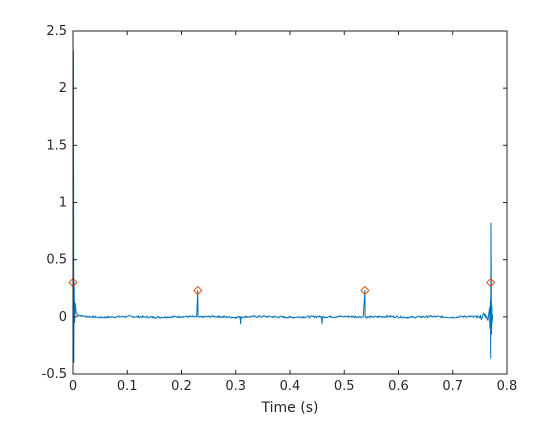 This screenshot has width=560, height=424. What do you see at coordinates (73, 386) in the screenshot?
I see `x-tick-label: 0` at bounding box center [73, 386].